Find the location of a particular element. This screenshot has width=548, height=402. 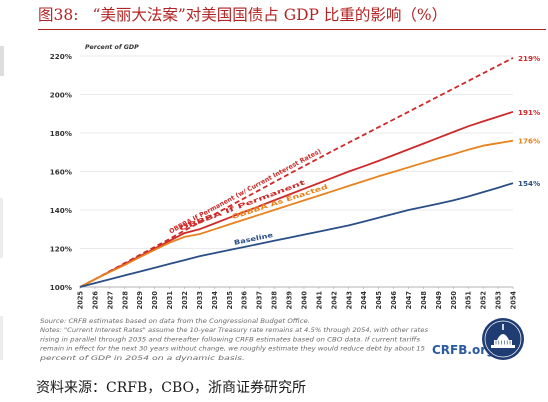

figure-number: 图38: is located at coordinates (58, 15).